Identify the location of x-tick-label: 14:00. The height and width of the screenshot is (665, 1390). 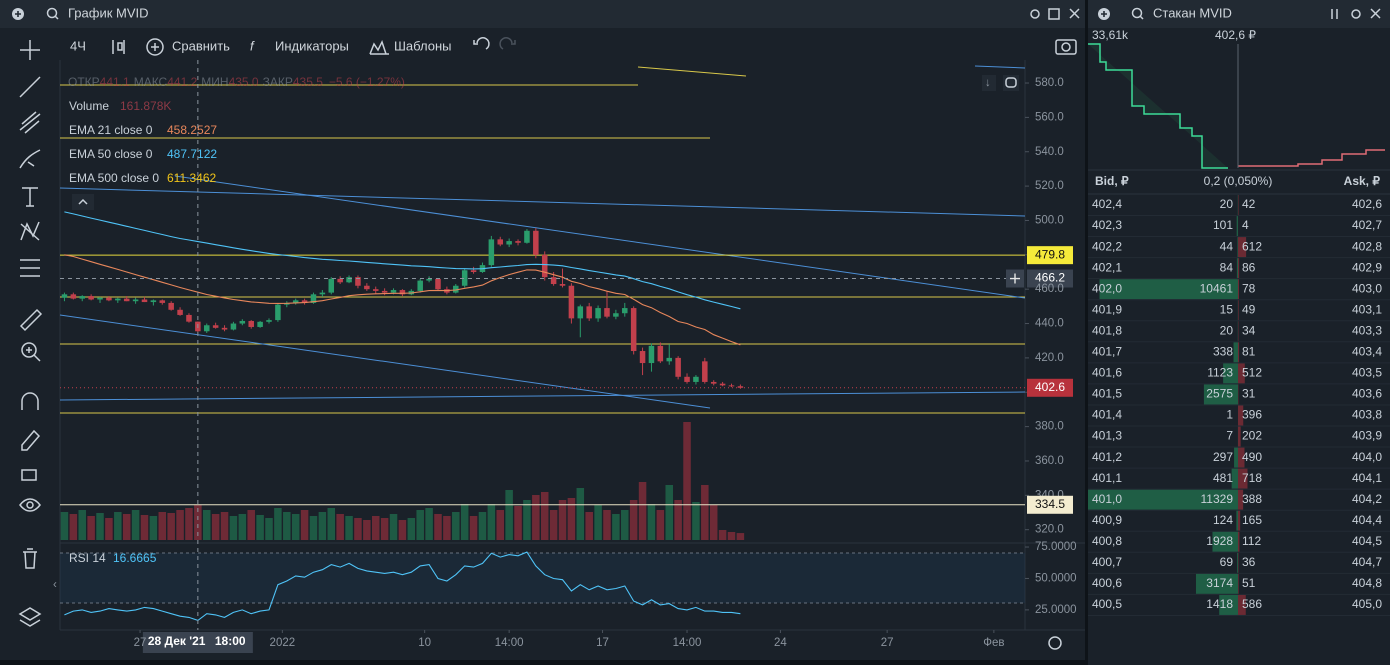
(687, 643).